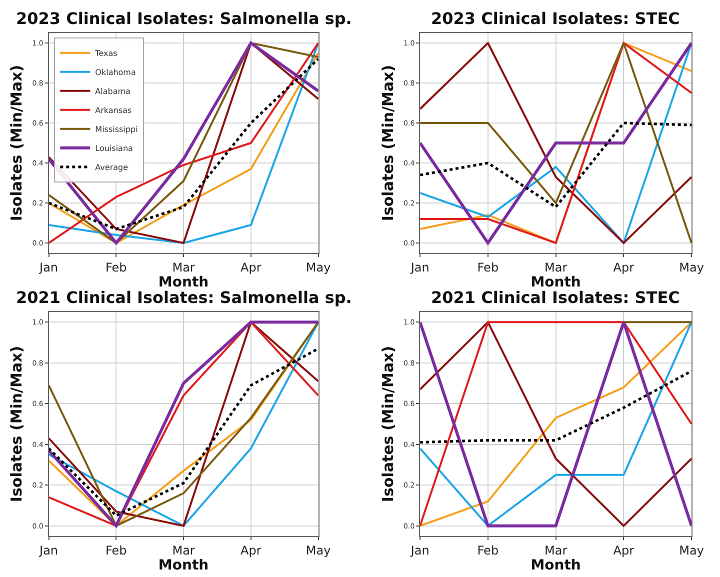 The image size is (720, 577). What do you see at coordinates (114, 149) in the screenshot?
I see `legend-label: Louisiana` at bounding box center [114, 149].